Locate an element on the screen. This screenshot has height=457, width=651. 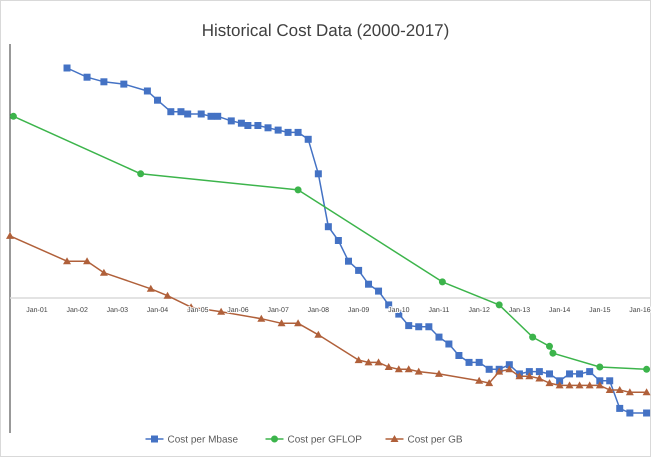
legend-label: Cost per Mbase is located at coordinates (203, 440).